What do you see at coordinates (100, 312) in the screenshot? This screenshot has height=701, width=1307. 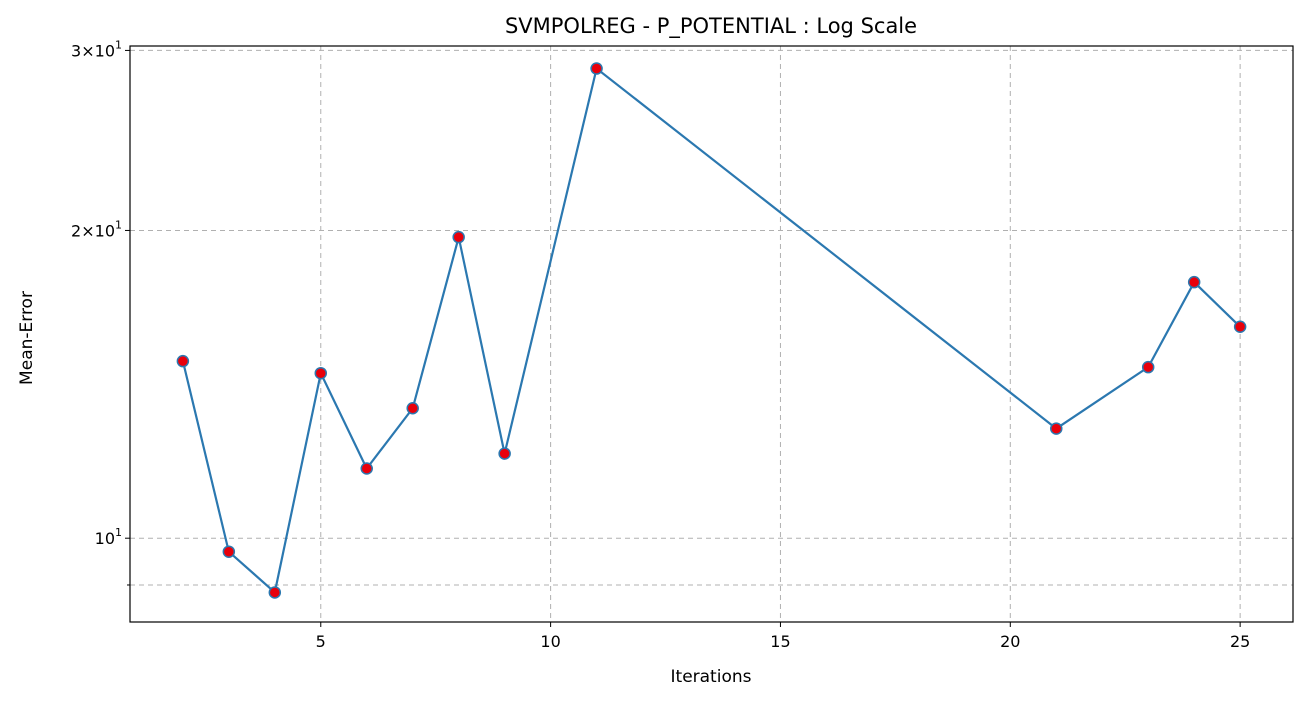 I see `y-axis-ticks: 101 2×10¹ 3×10¹` at bounding box center [100, 312].